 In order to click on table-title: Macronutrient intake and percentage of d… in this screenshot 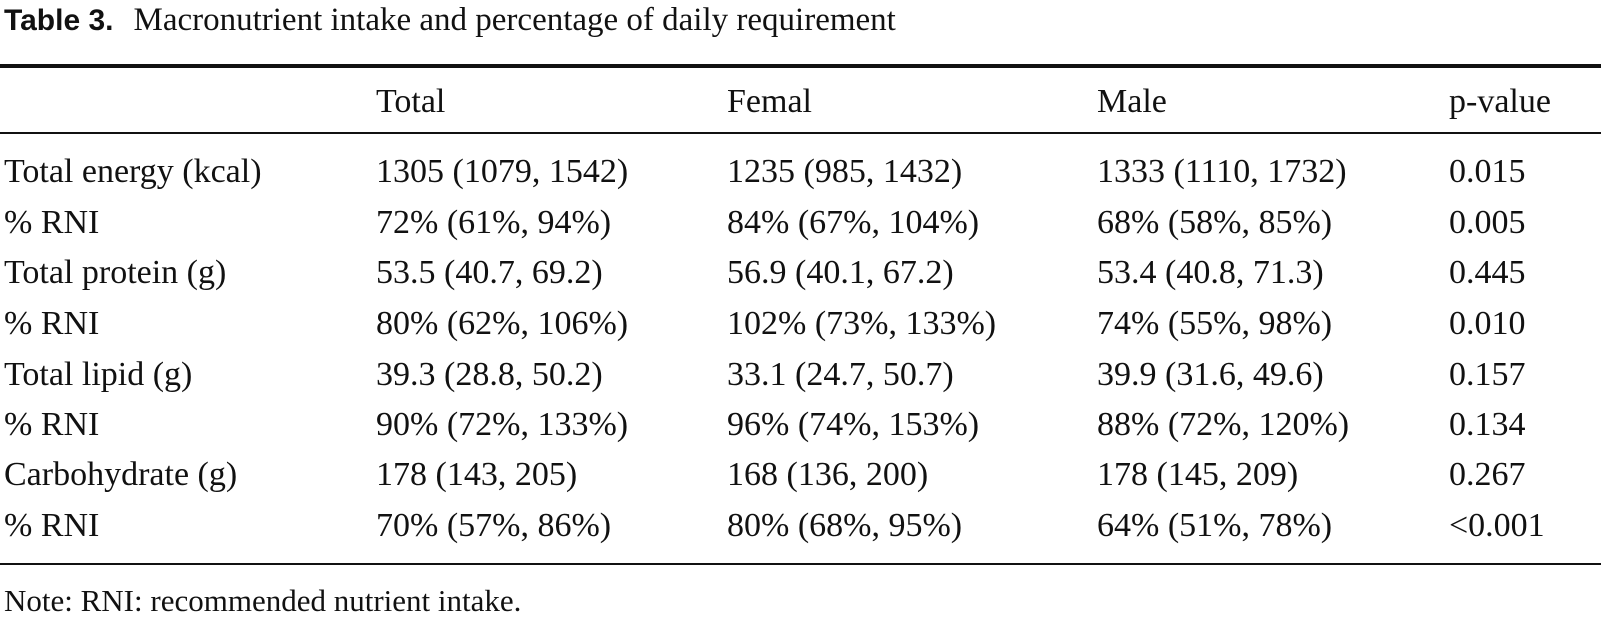, I will do `click(514, 20)`.